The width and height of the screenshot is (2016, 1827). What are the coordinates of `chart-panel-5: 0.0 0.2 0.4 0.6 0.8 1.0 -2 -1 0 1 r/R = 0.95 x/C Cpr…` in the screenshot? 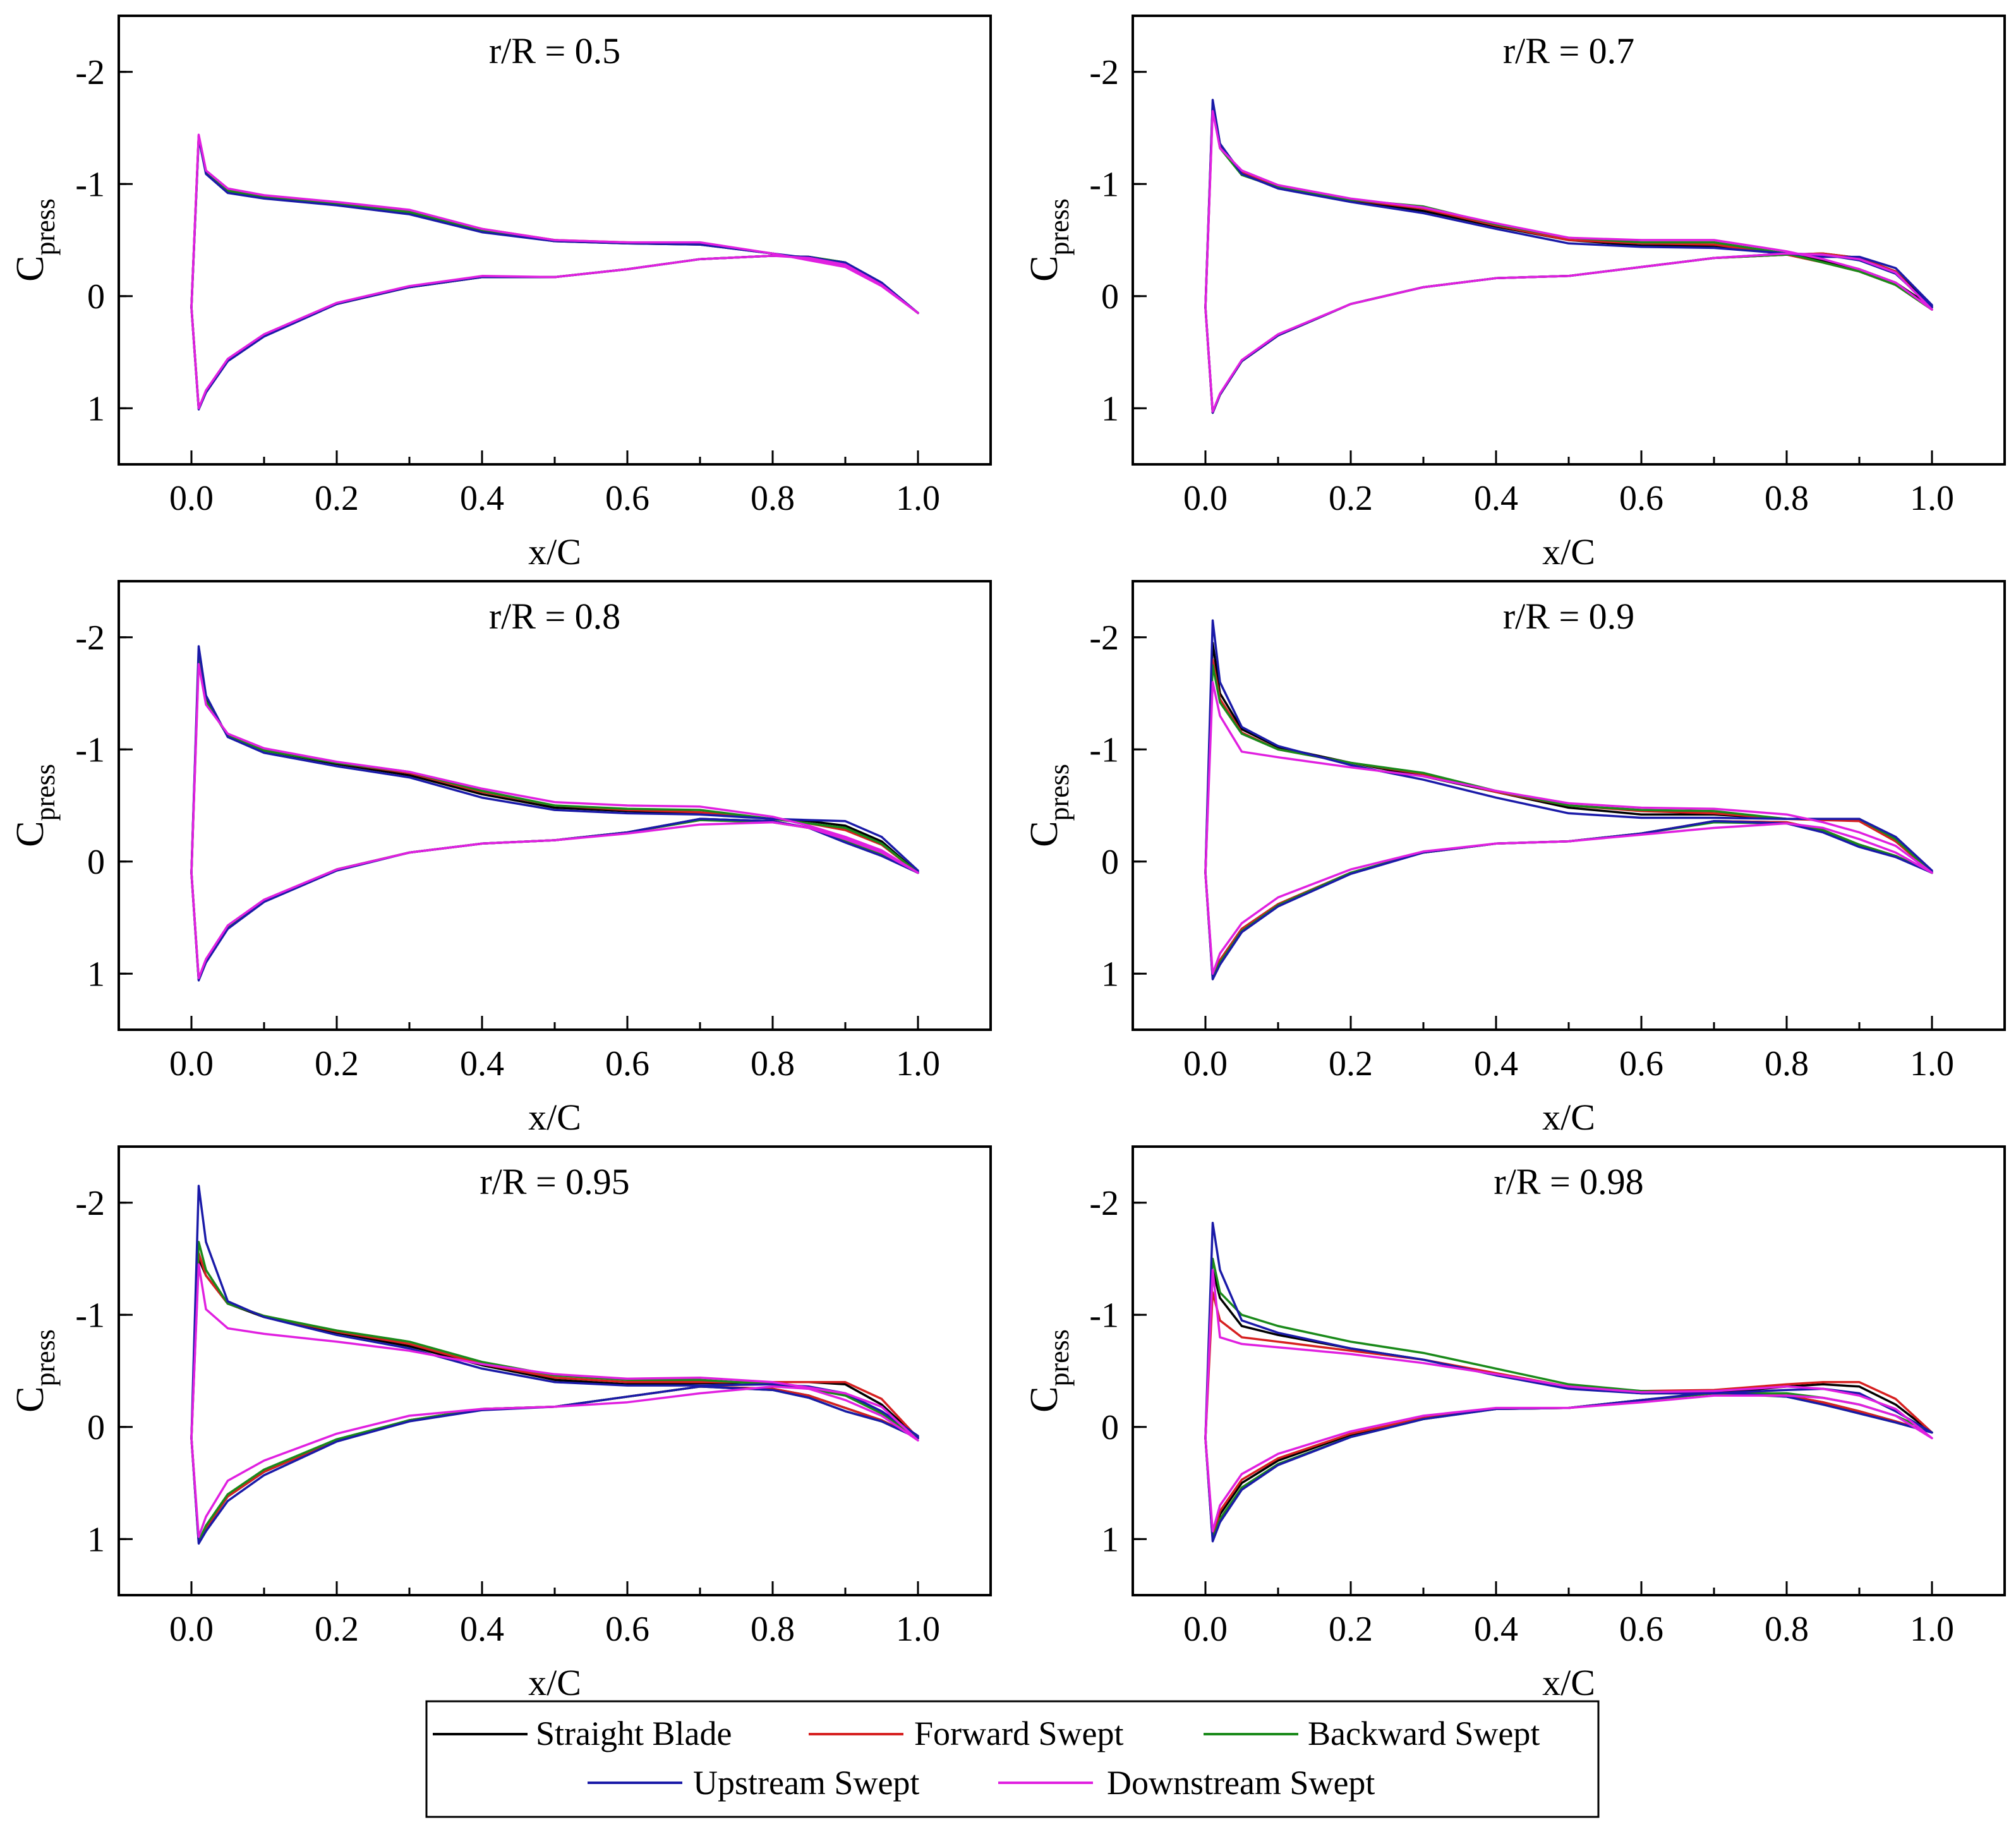 It's located at (500, 1424).